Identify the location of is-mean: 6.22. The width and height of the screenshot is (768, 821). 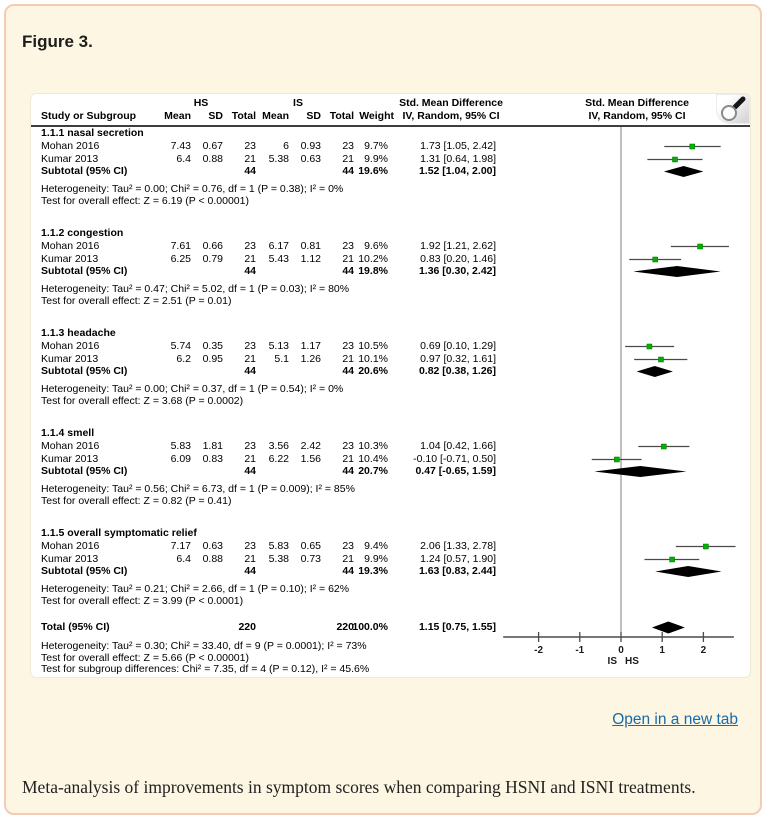
(278, 459).